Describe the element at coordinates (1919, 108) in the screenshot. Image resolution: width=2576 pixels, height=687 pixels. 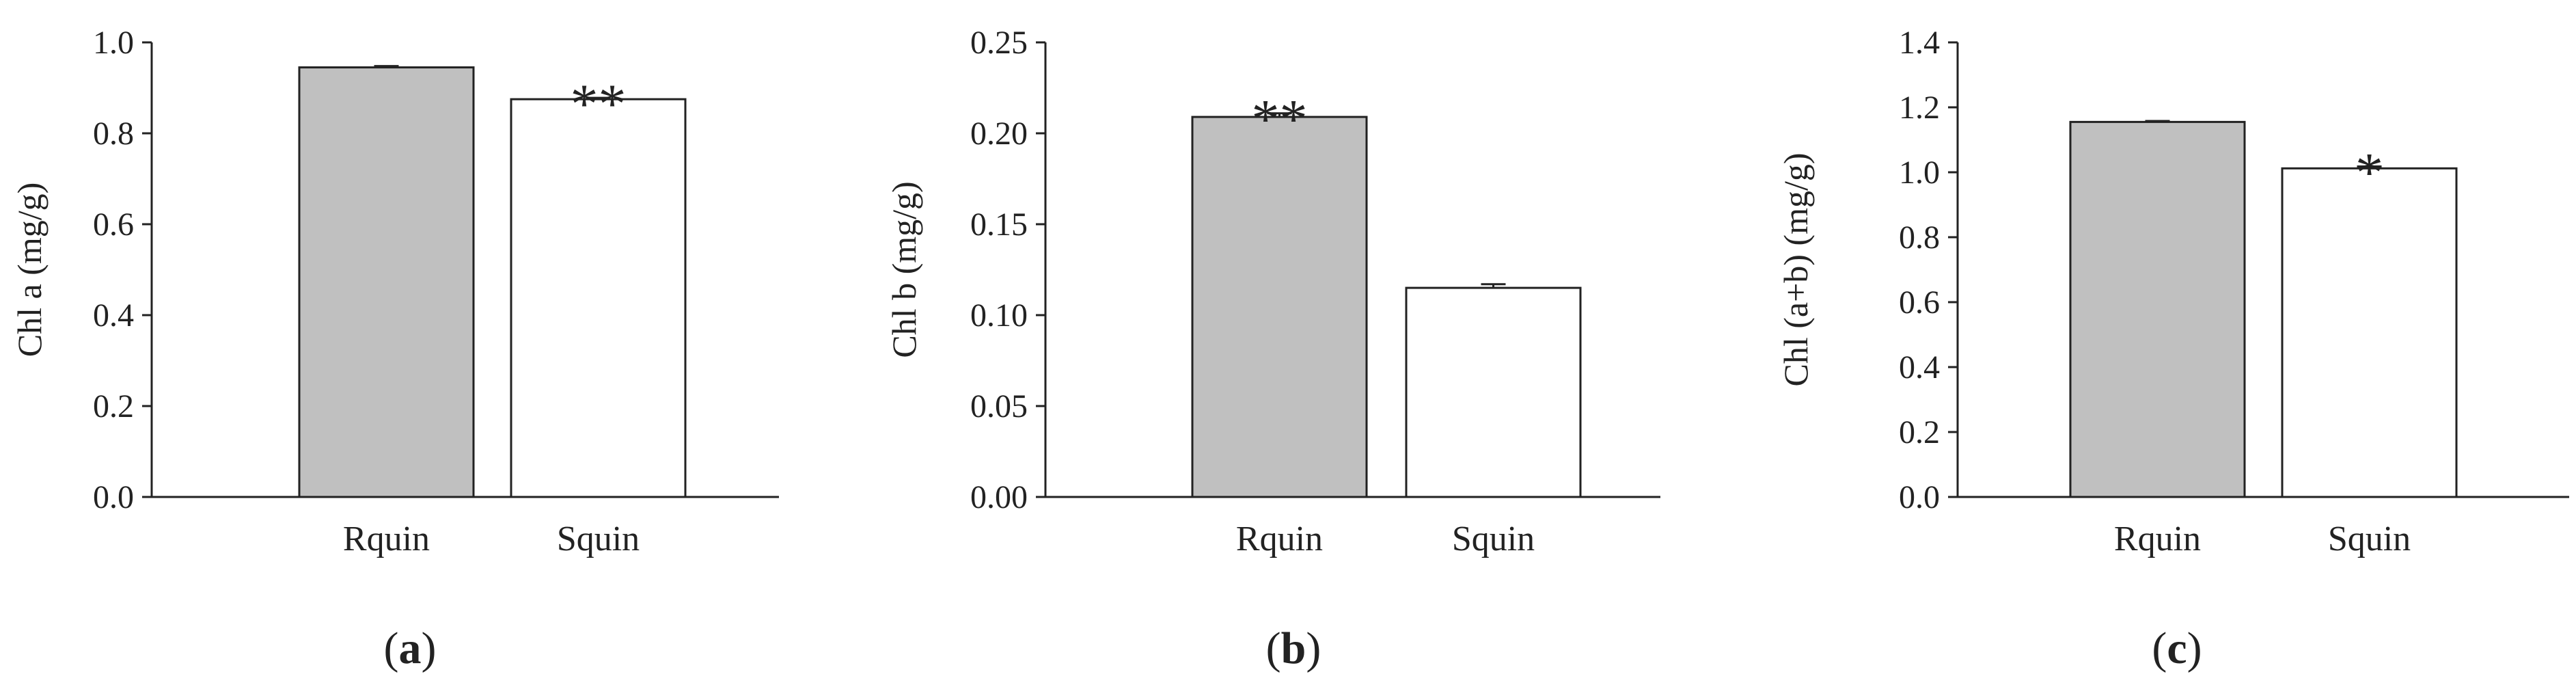
I see `y-tick-label: 1.2` at that location.